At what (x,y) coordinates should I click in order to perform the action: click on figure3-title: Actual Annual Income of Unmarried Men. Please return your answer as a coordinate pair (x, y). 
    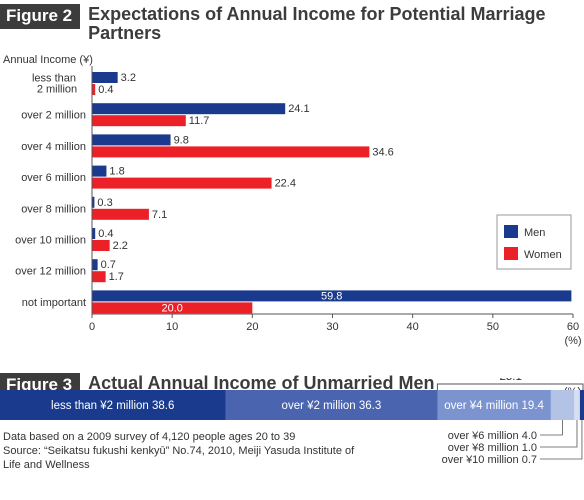
    Looking at the image, I should click on (261, 383).